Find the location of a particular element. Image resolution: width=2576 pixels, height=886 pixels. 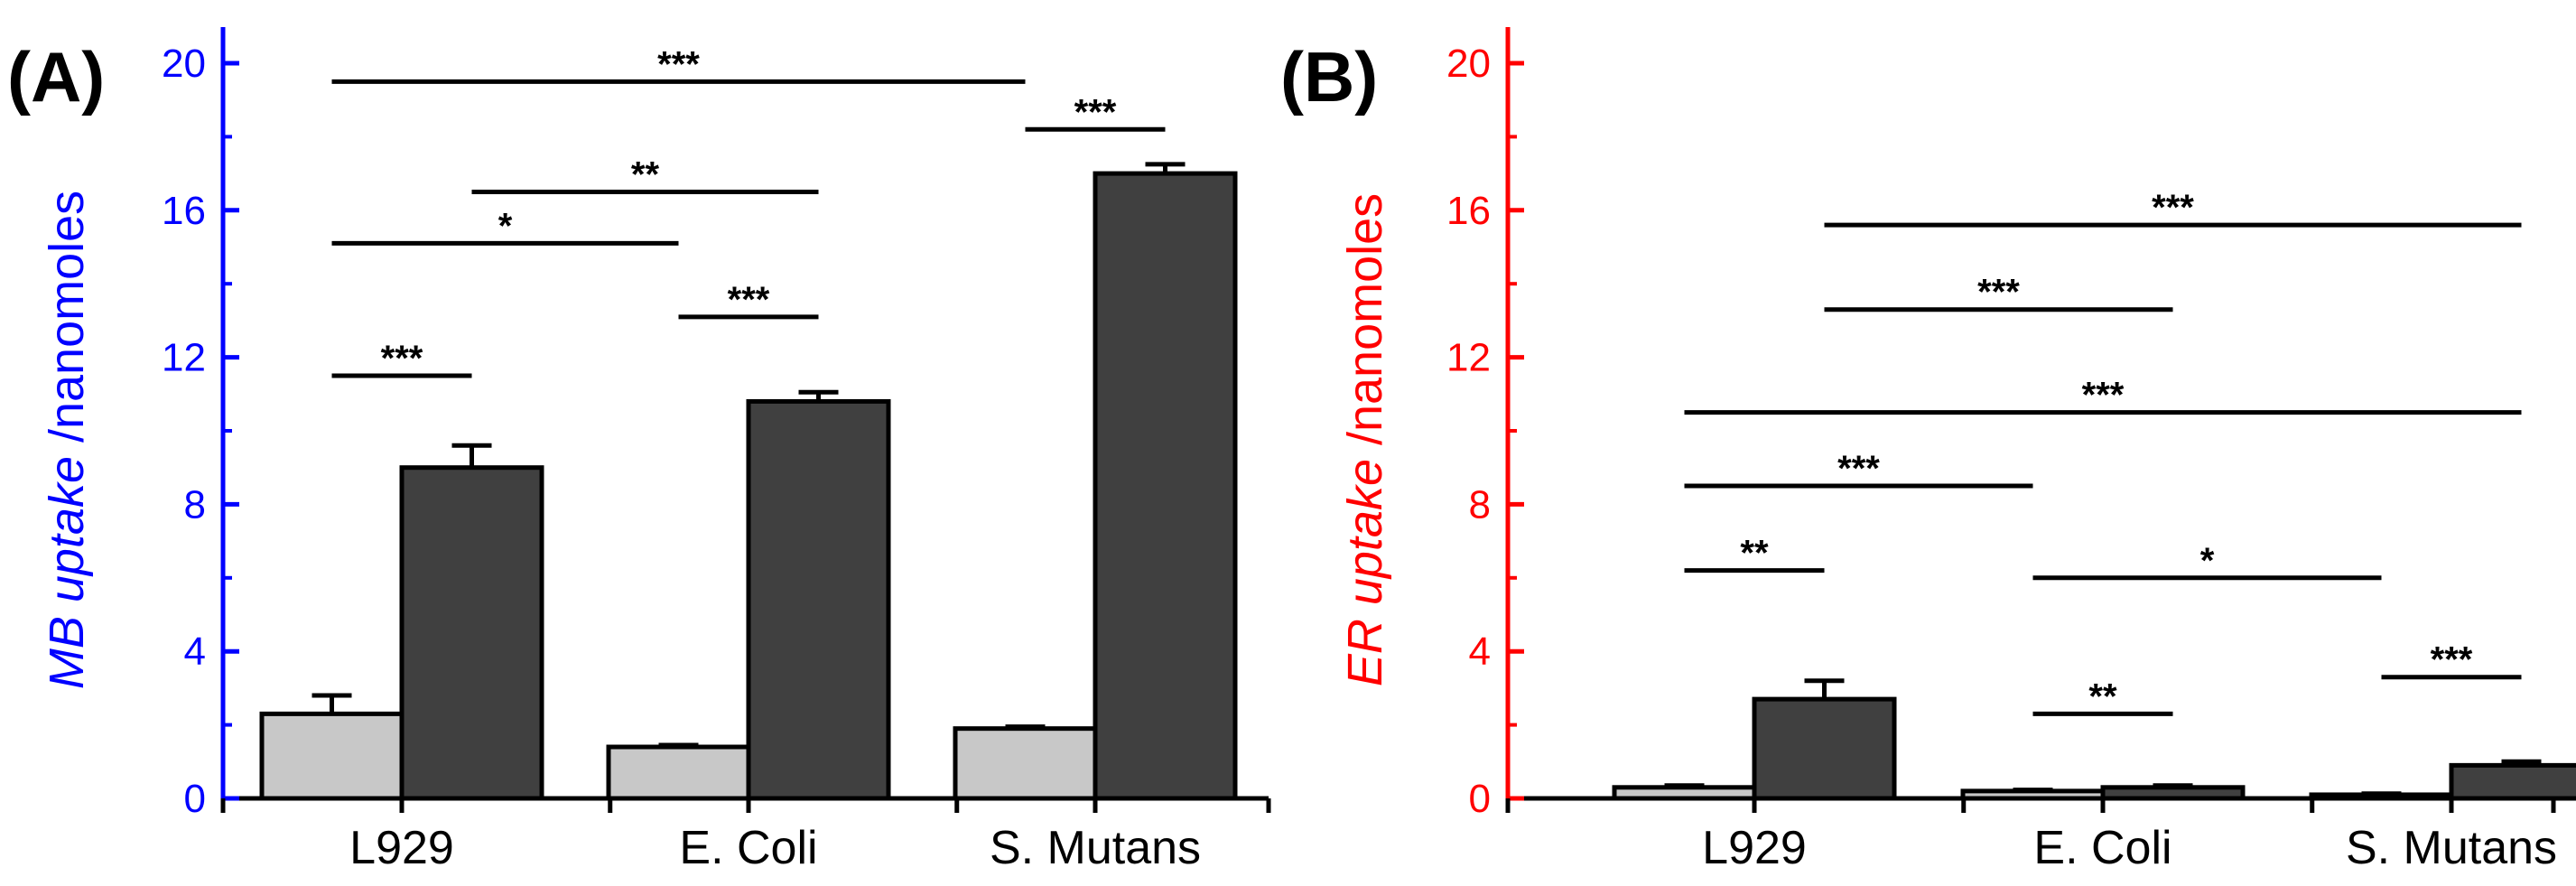

panel-label: (A) is located at coordinates (56, 77).